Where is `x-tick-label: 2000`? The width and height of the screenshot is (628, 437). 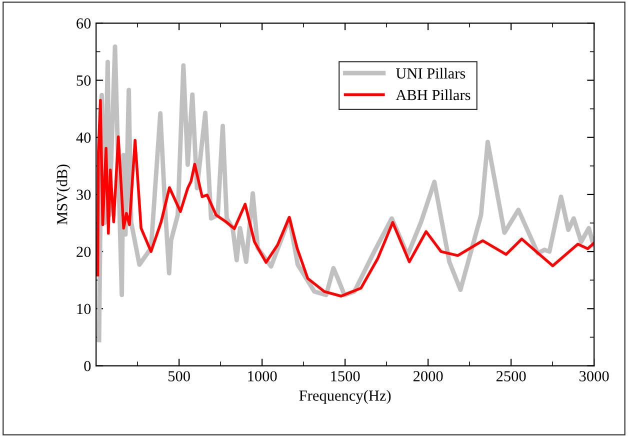
x-tick-label: 2000 is located at coordinates (428, 376).